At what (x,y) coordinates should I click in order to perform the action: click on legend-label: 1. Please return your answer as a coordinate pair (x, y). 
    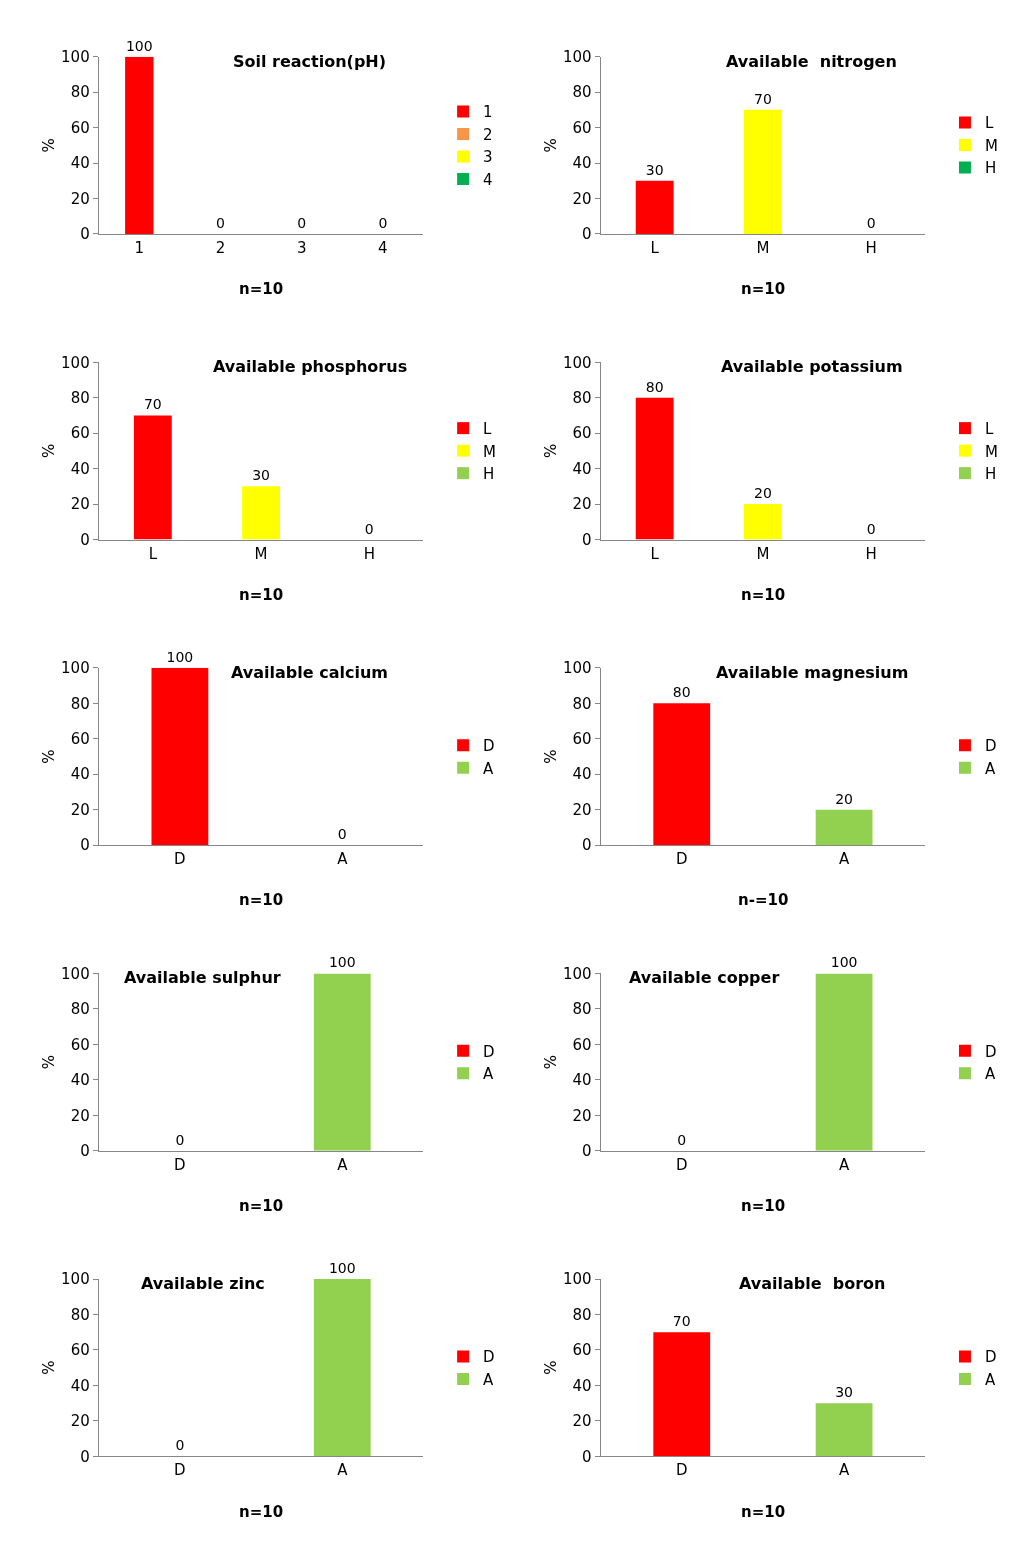
    Looking at the image, I should click on (488, 112).